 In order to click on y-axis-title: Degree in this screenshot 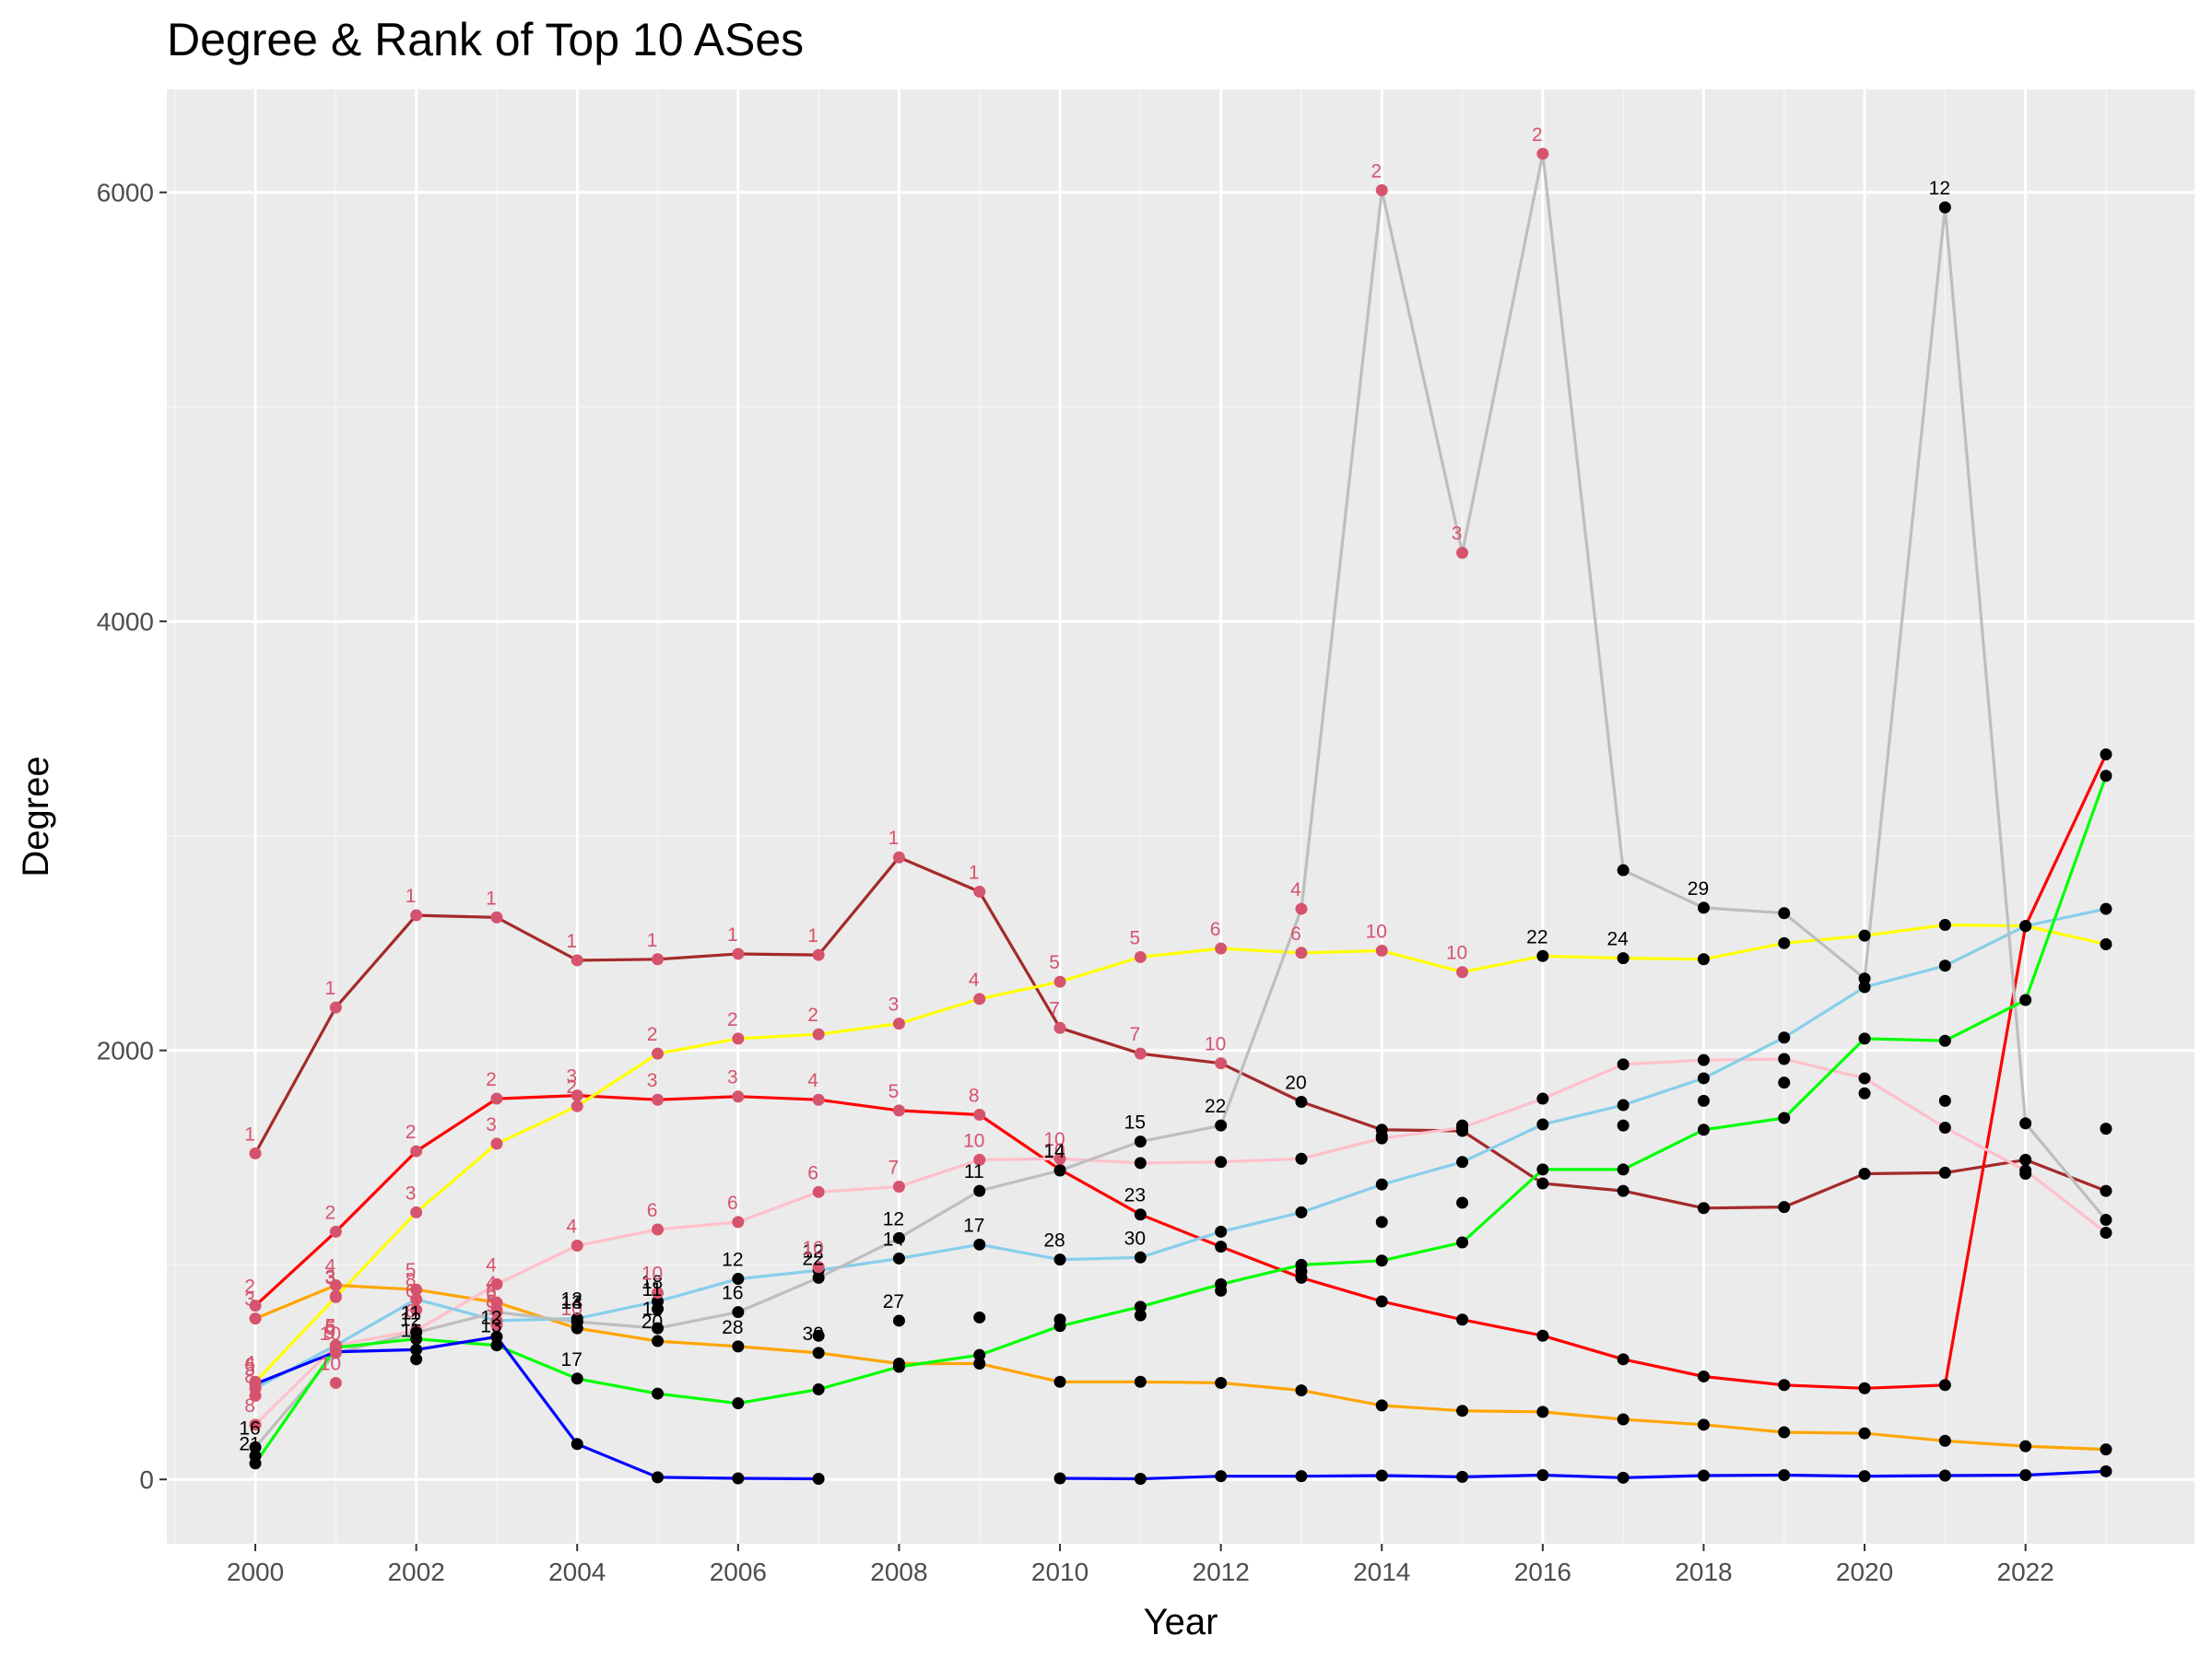, I will do `click(36, 816)`.